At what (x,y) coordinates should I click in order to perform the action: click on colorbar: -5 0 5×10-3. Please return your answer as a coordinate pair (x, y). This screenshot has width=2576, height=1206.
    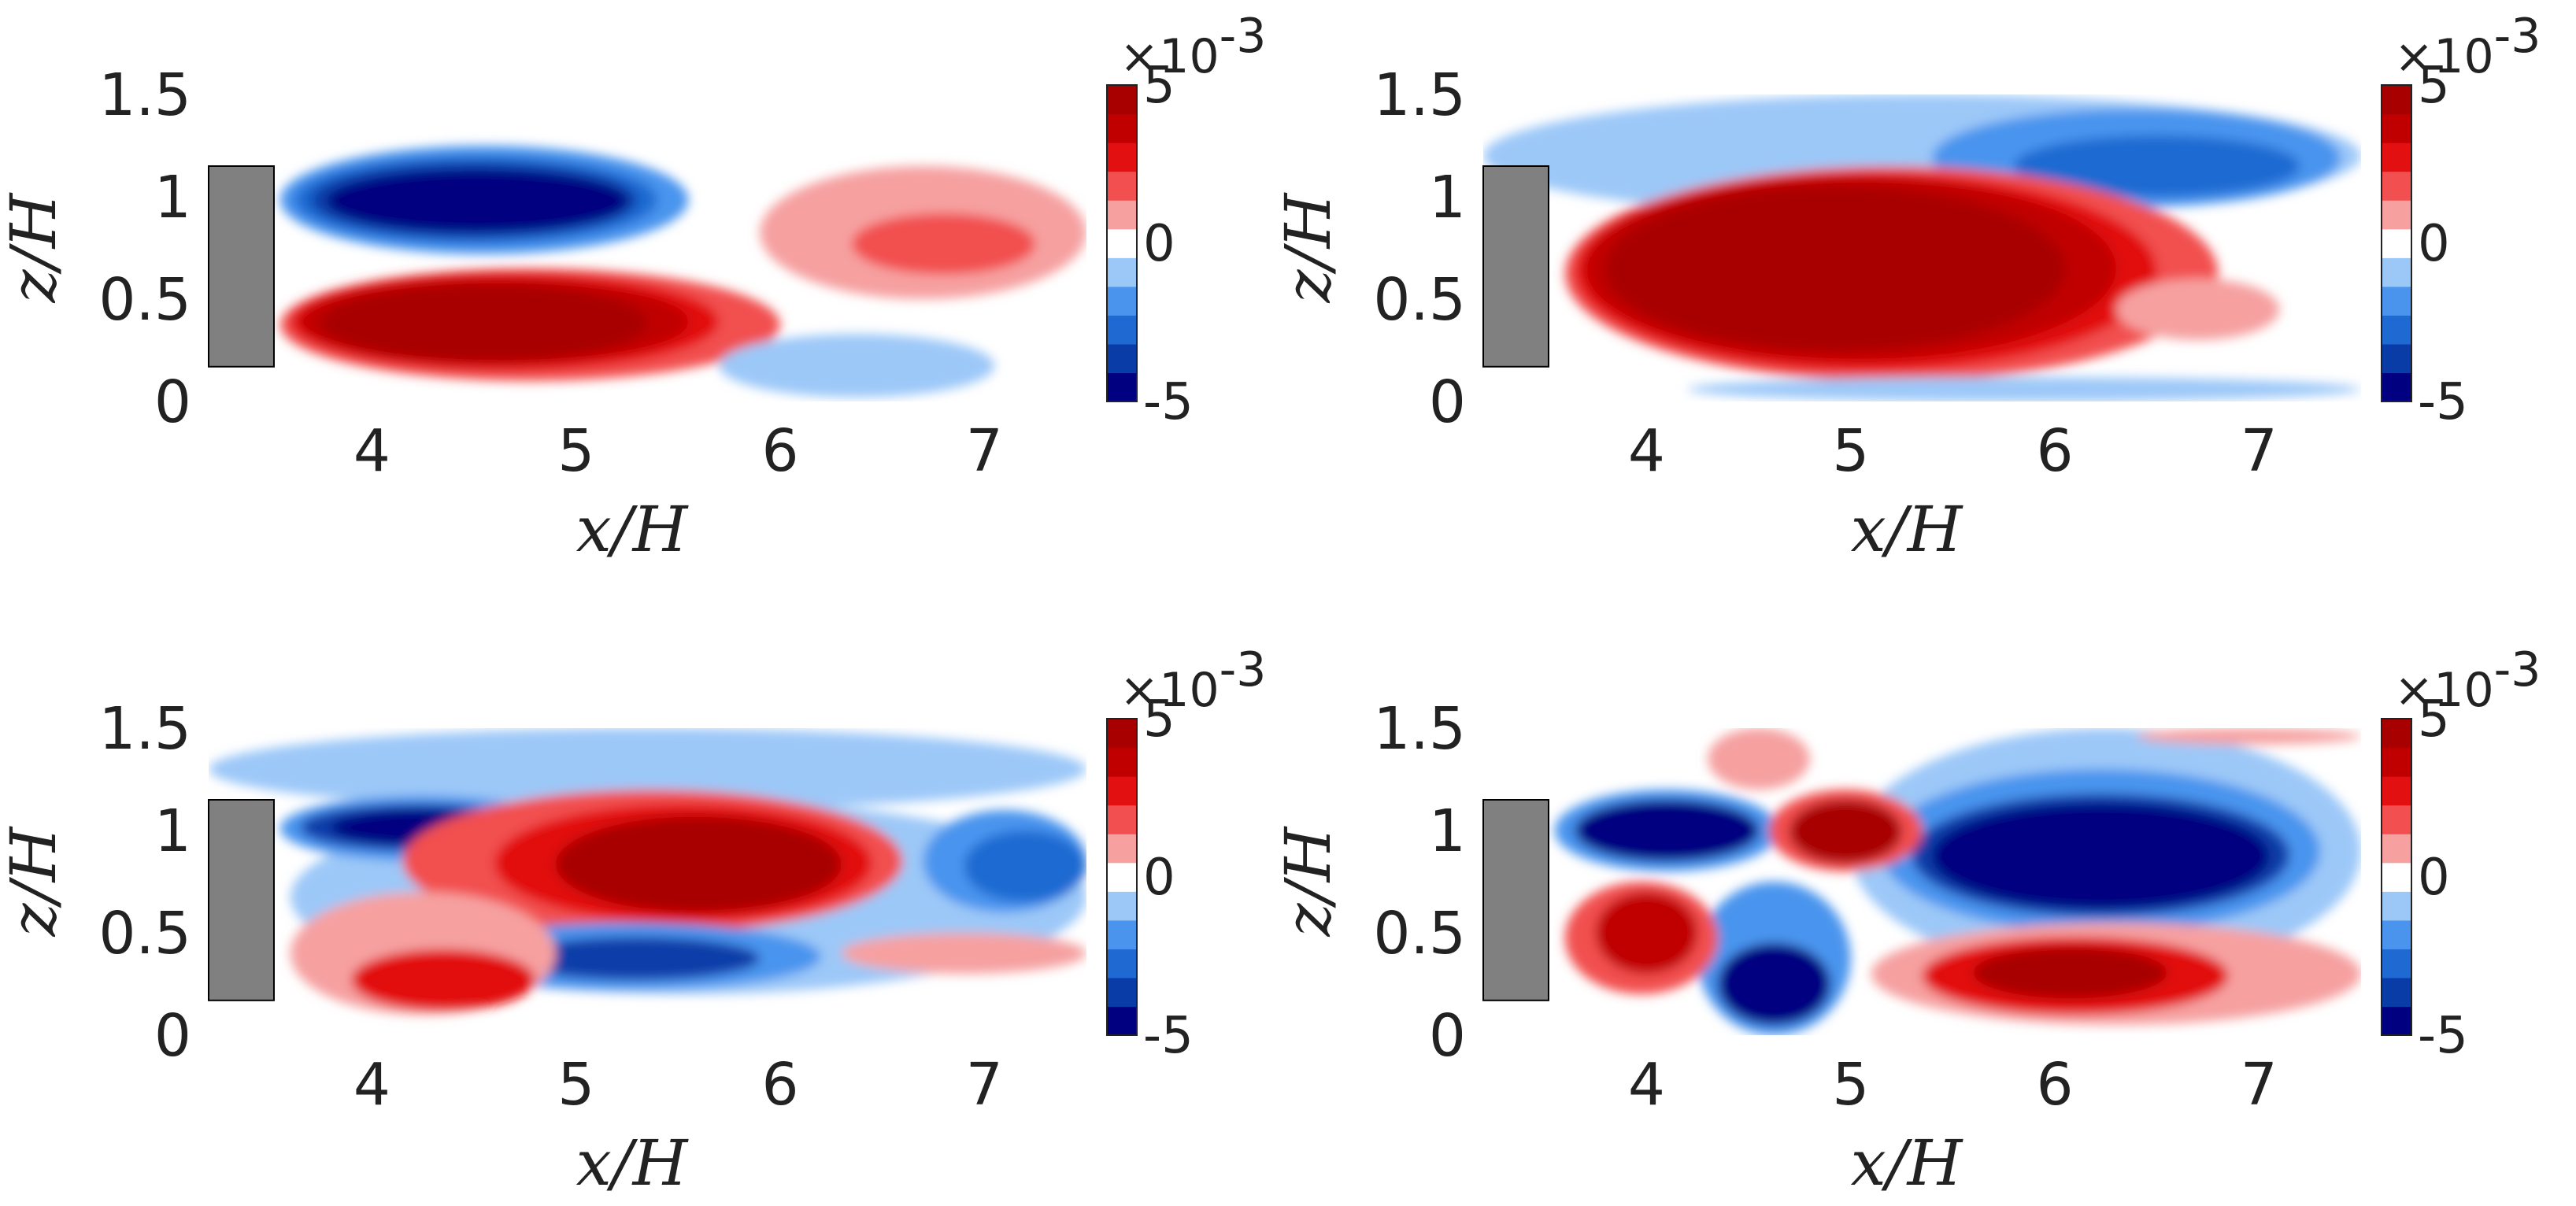
    Looking at the image, I should click on (2461, 853).